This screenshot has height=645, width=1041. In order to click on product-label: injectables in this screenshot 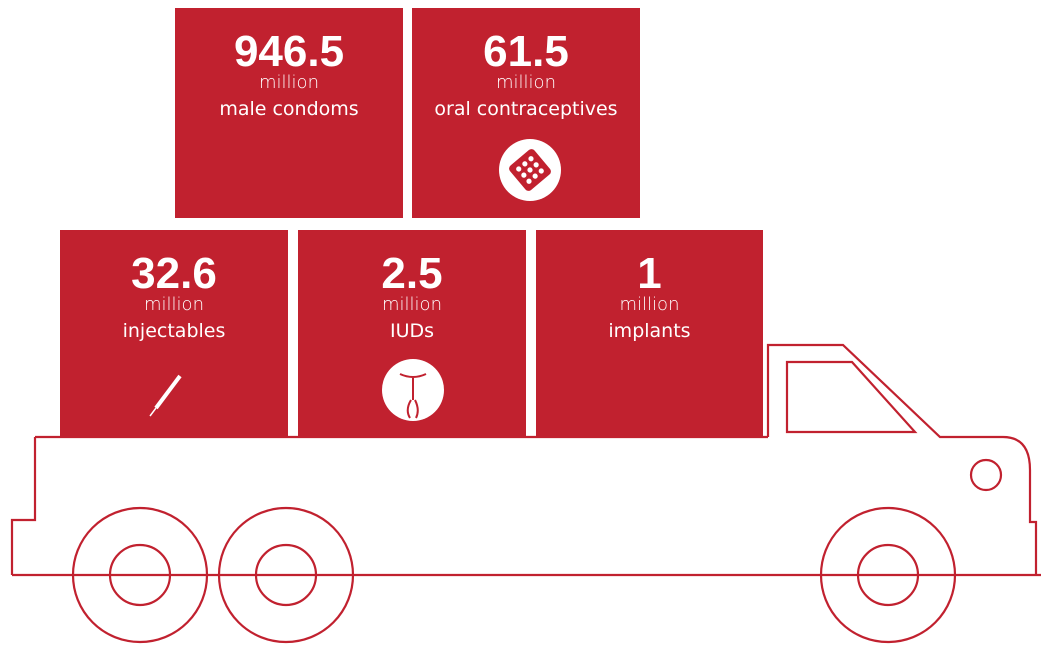, I will do `click(174, 331)`.